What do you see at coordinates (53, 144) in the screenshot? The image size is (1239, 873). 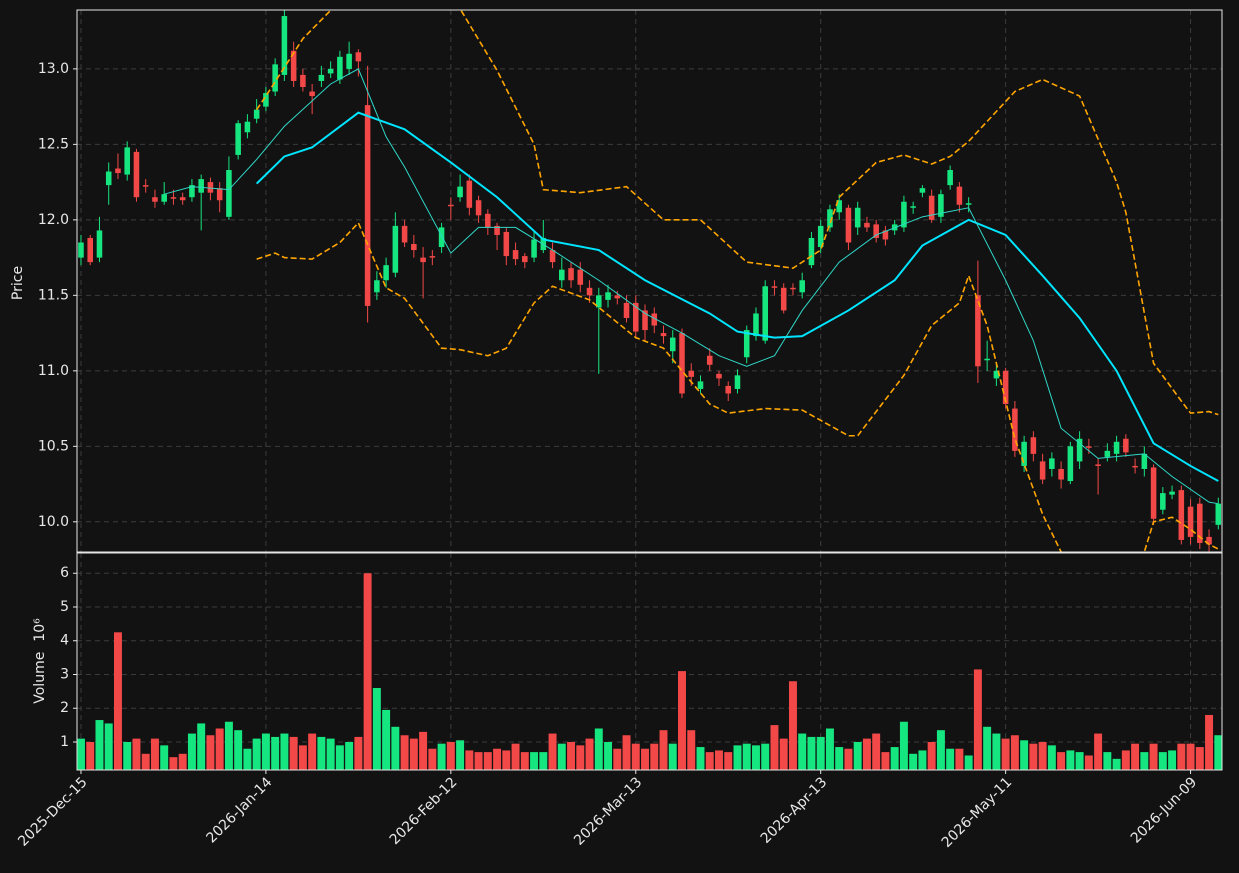 I see `y-tick-label: 12.5` at bounding box center [53, 144].